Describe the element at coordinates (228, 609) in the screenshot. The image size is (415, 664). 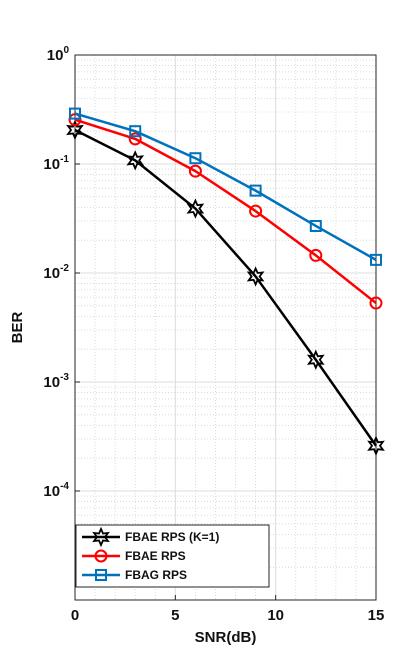
I see `x-axis-ticks: 0 5 10 15` at that location.